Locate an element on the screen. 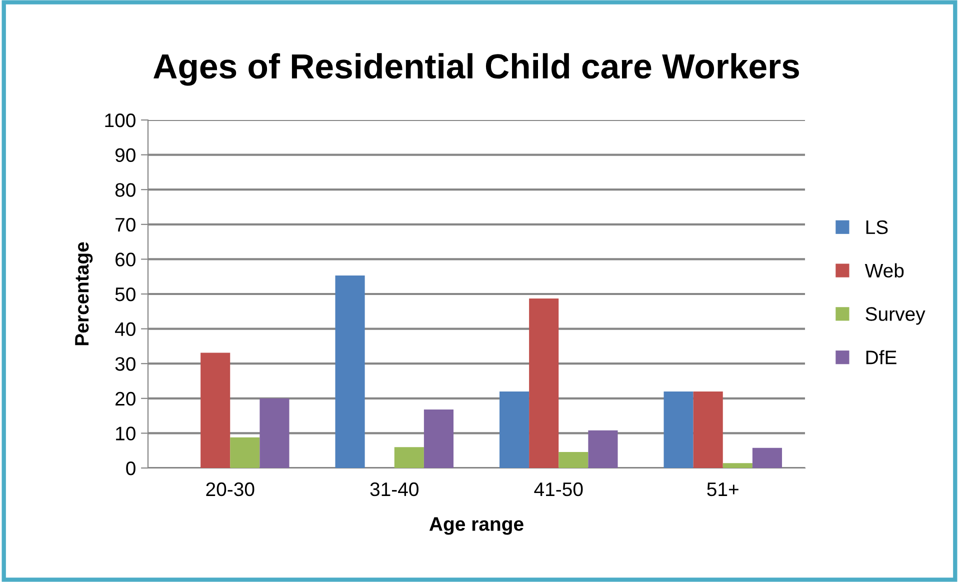 This screenshot has width=959, height=582. x-axis-title: Age range is located at coordinates (476, 526).